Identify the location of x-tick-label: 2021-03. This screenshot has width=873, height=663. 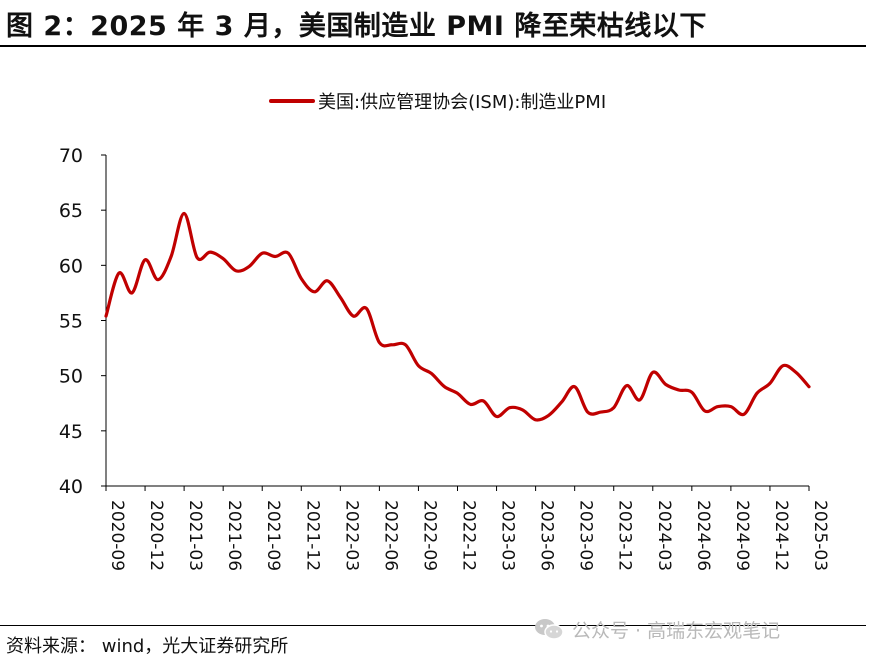
(195, 535).